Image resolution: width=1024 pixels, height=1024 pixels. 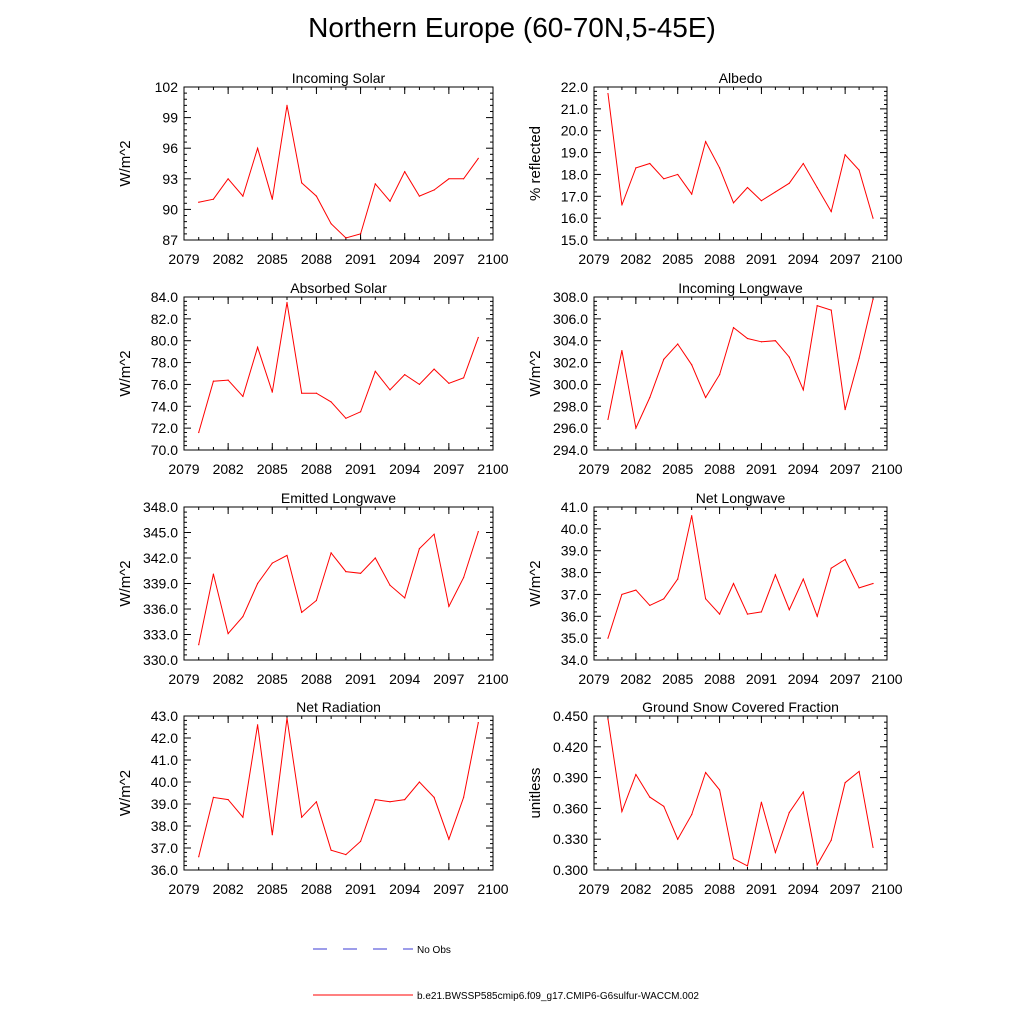 I want to click on y-tick-label: 36.0, so click(x=164, y=870).